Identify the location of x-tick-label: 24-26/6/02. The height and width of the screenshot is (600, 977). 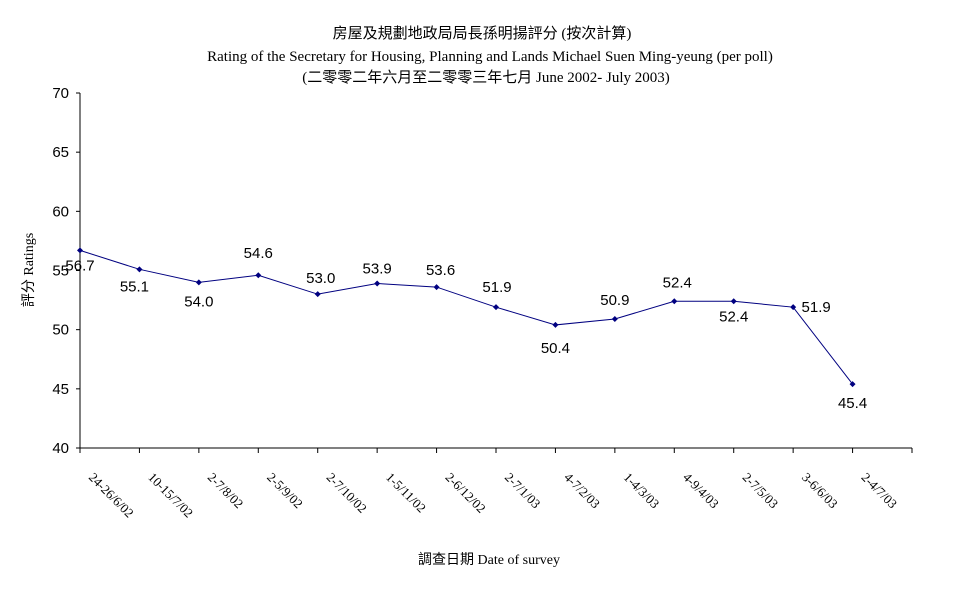
(111, 495).